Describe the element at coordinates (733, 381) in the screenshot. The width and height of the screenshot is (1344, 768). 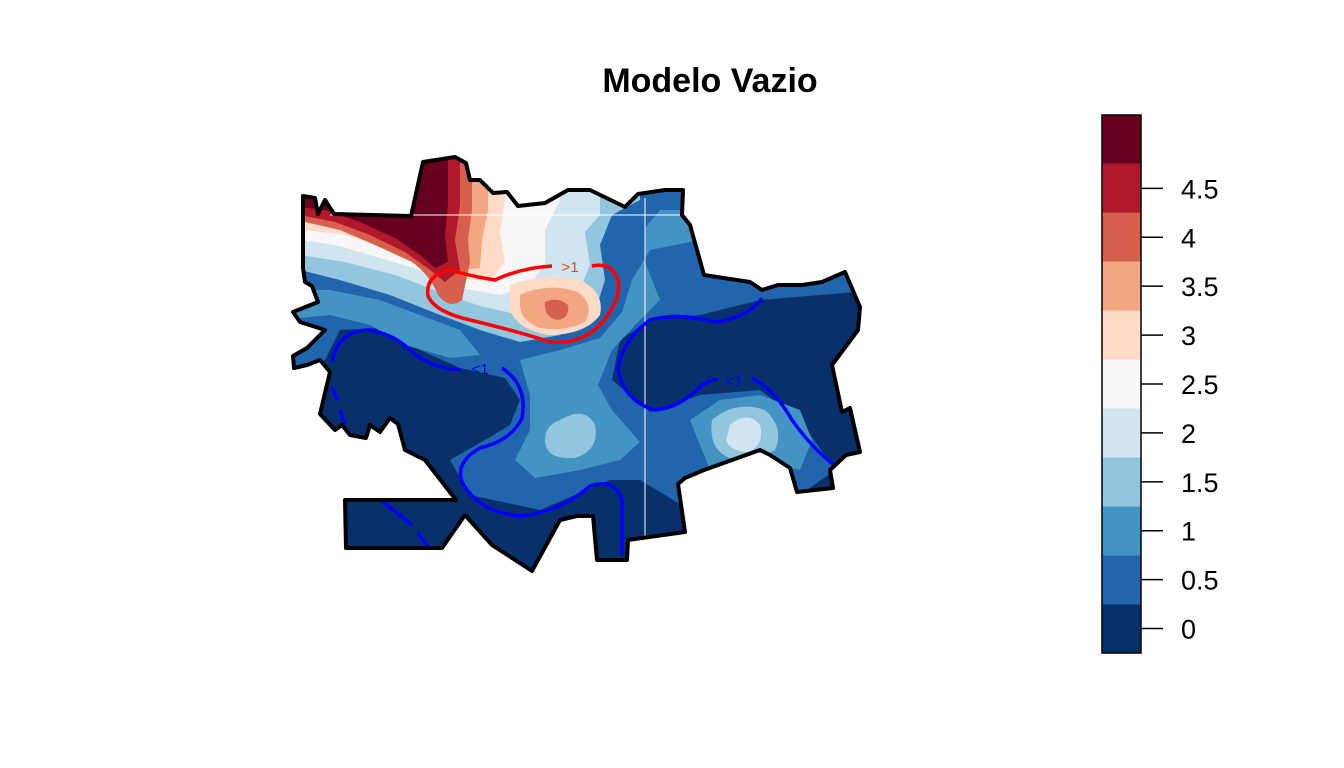
I see `contour-low-label-east: <1` at that location.